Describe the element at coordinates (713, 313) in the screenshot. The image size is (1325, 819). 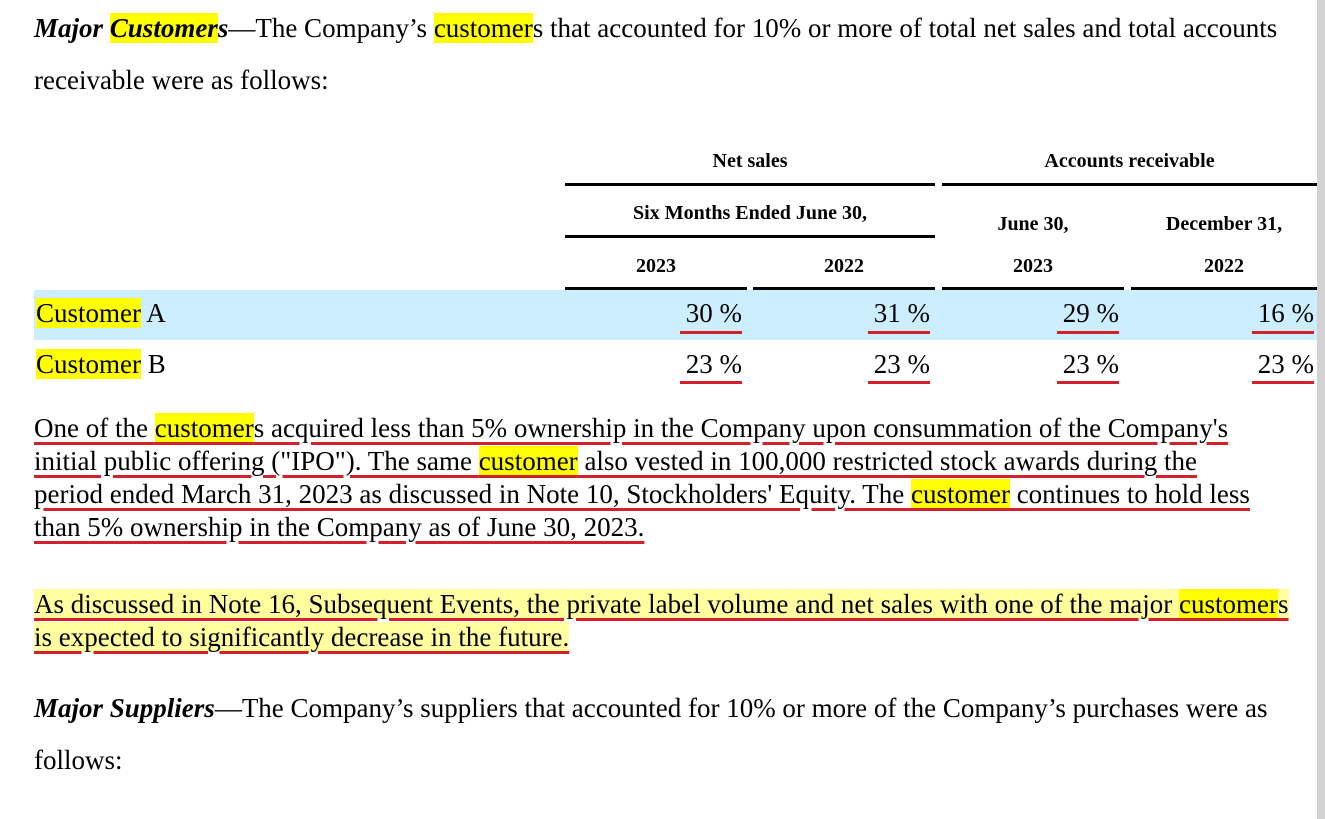
I see `table-cell: 30 %` at that location.